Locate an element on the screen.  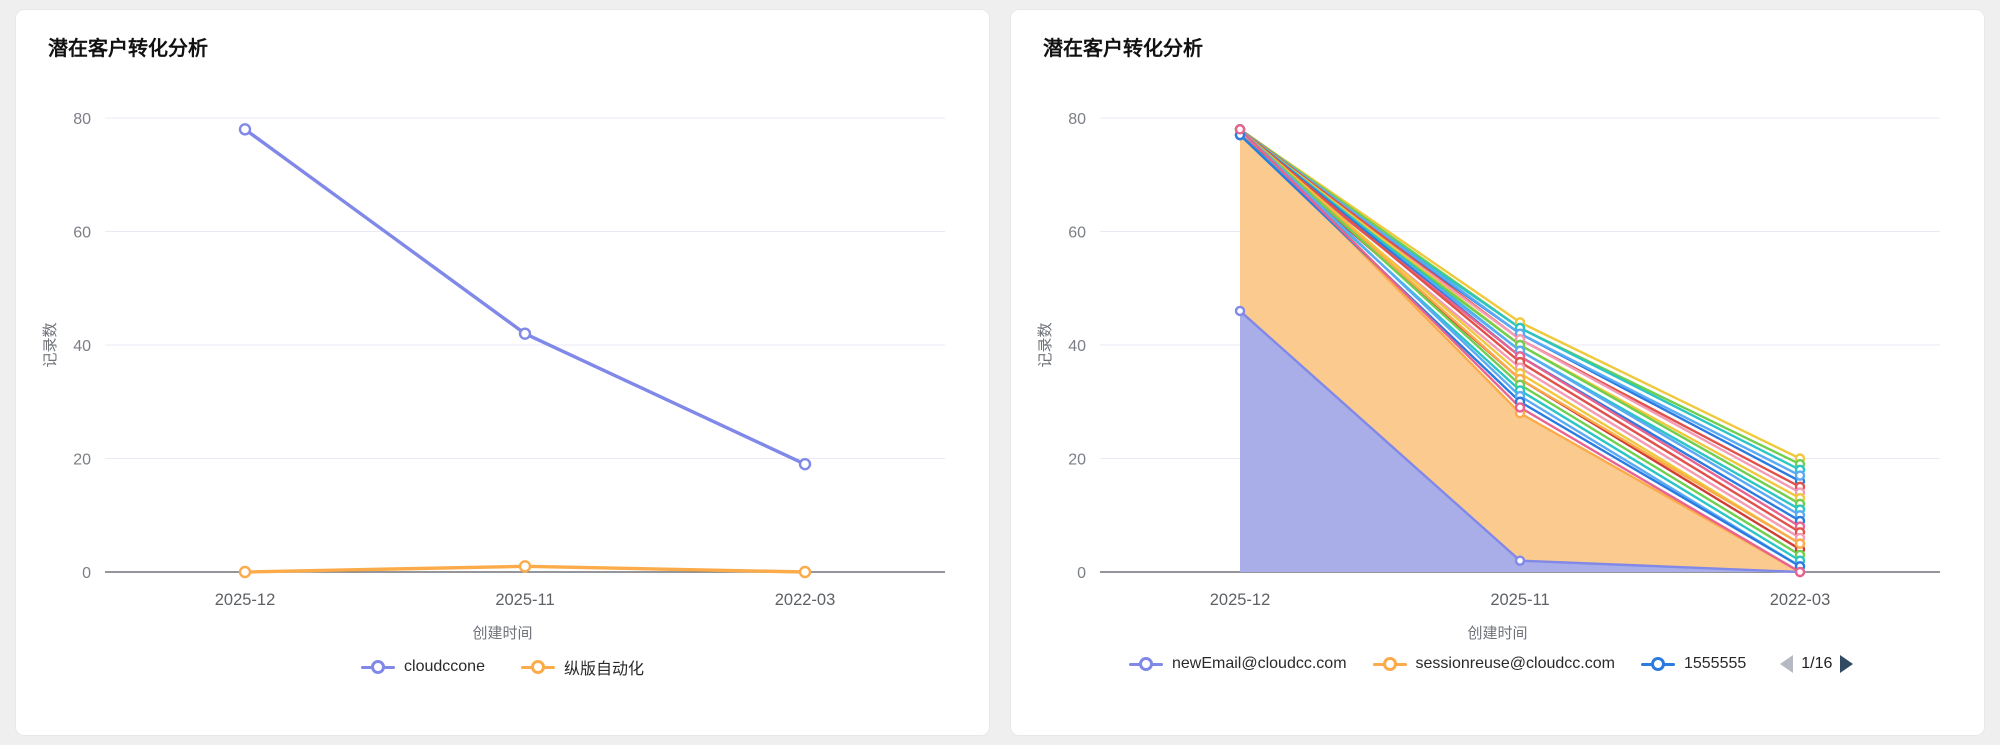
legend-next-icon is located at coordinates (1847, 664).